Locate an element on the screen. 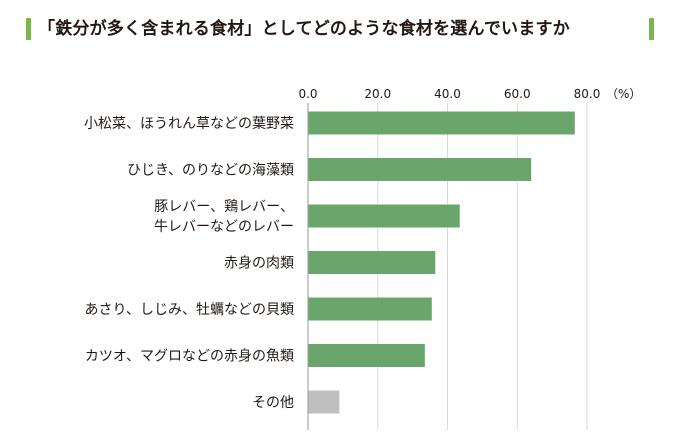 The image size is (680, 442). title-accent-left is located at coordinates (28, 29).